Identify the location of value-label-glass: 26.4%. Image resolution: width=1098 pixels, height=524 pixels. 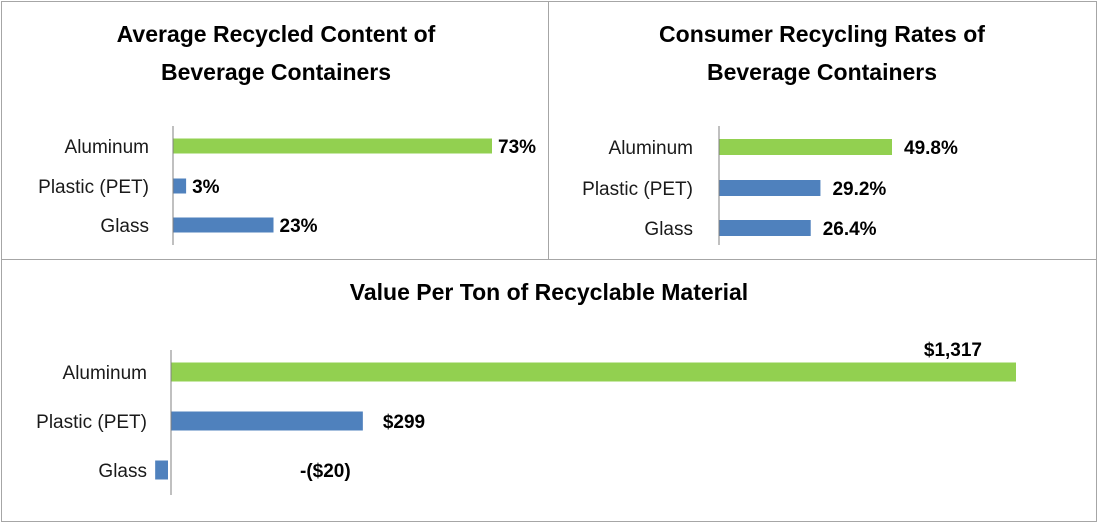
(850, 229).